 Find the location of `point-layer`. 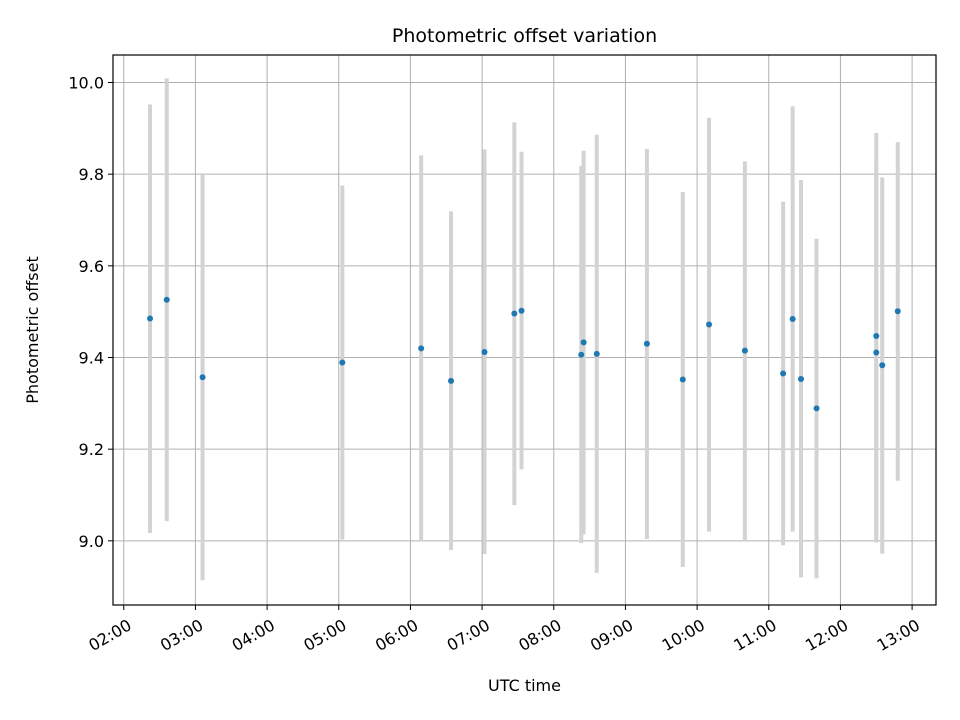

point-layer is located at coordinates (524, 354).